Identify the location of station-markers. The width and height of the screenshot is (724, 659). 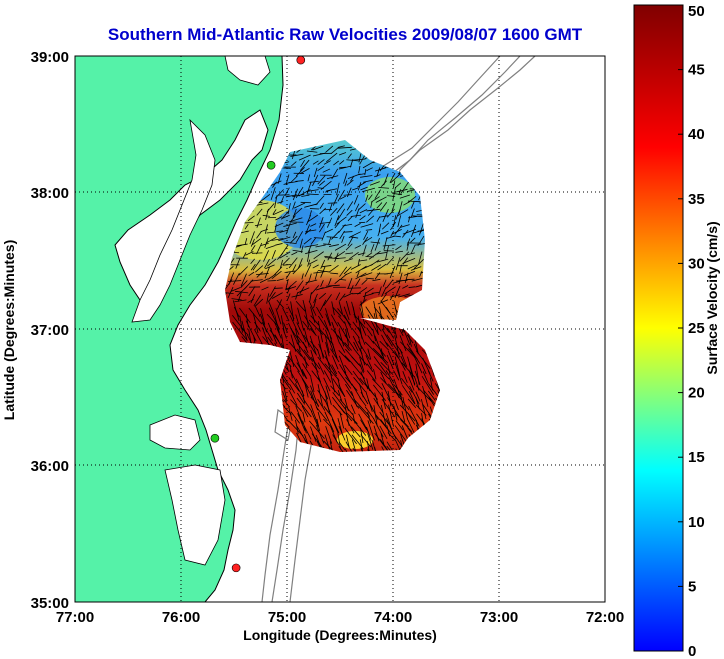
(258, 314).